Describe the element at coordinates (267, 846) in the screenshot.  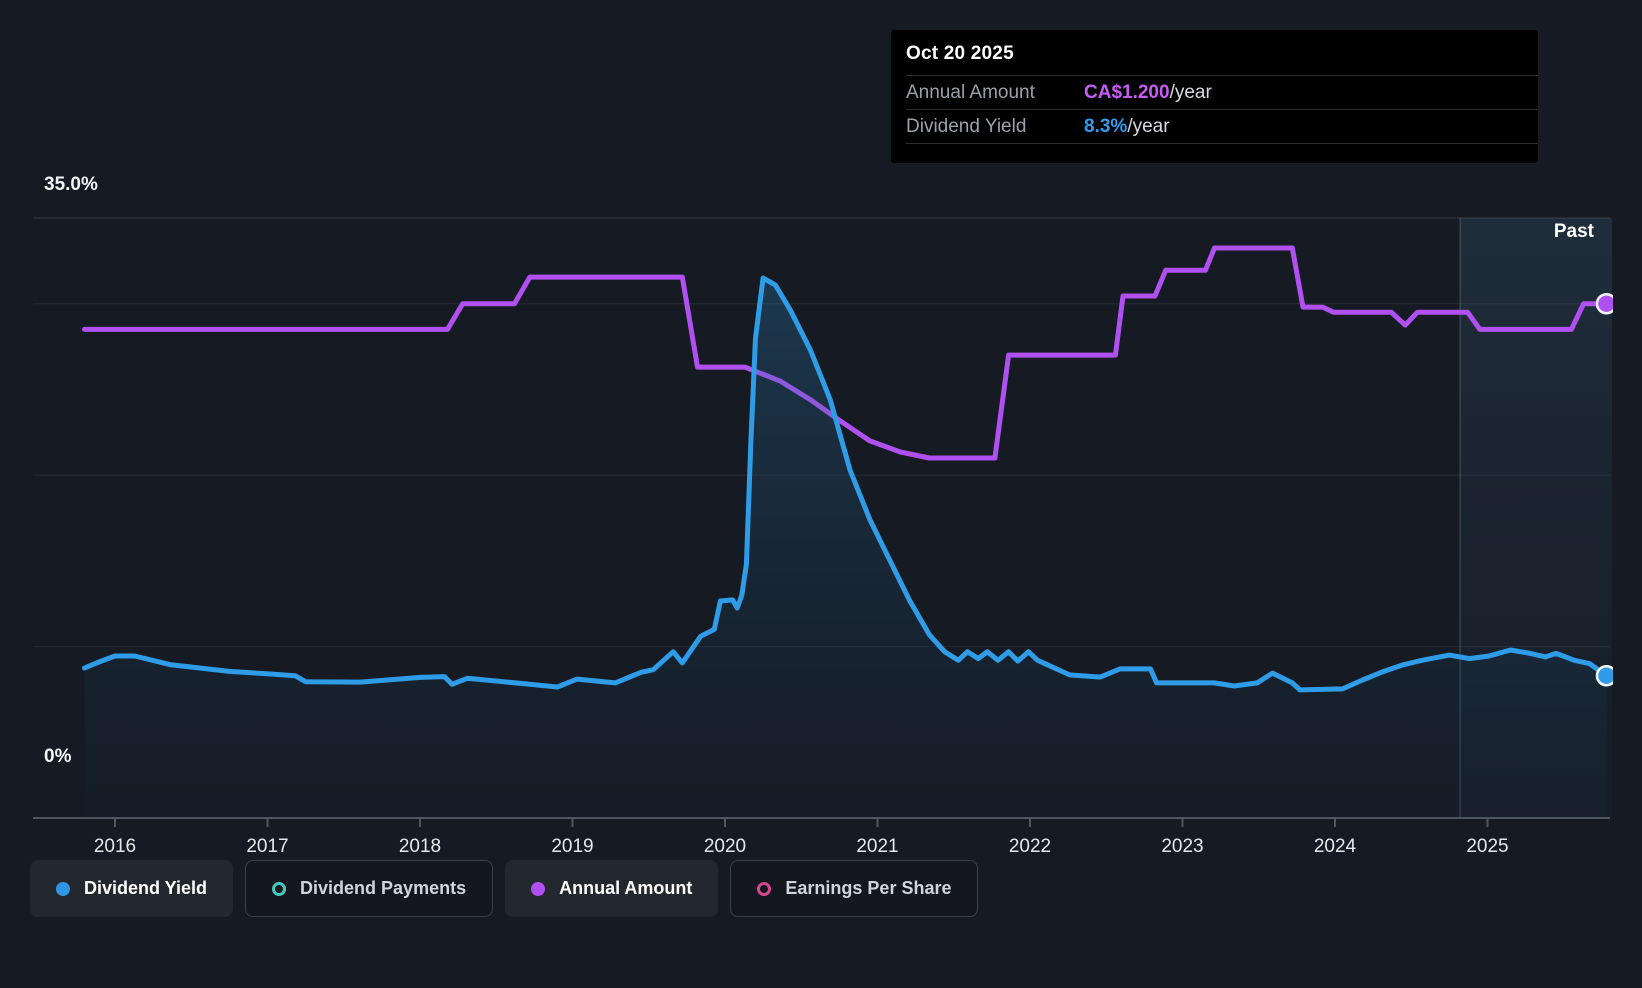
I see `x-axis-year-label: 2017` at that location.